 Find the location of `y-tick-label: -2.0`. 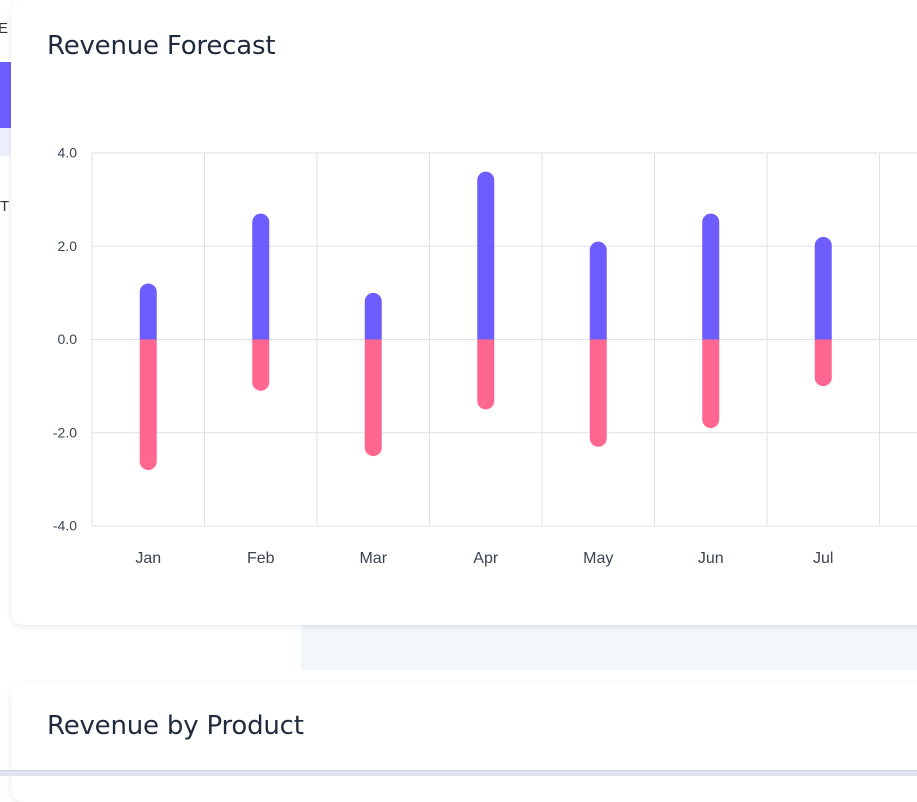

y-tick-label: -2.0 is located at coordinates (65, 432).